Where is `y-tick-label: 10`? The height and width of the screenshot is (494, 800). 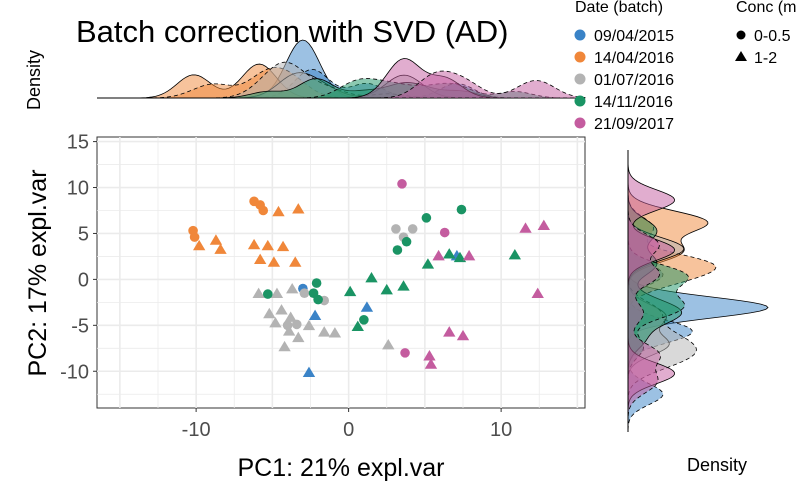 y-tick-label: 10 is located at coordinates (78, 189).